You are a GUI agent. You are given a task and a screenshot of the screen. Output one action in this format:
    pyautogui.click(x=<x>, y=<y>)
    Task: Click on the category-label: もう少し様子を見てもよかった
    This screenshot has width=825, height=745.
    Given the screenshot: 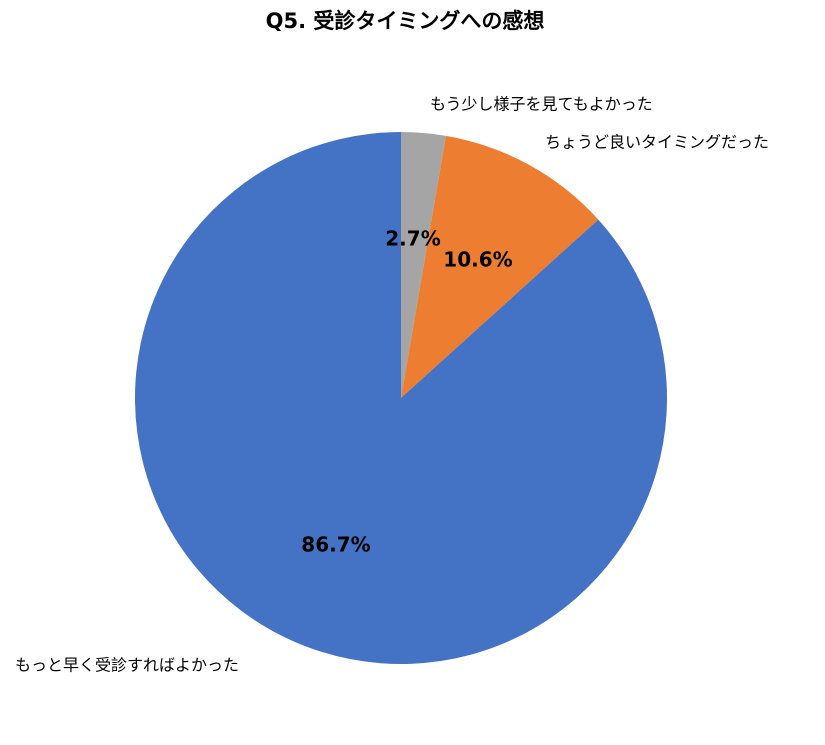 What is the action you would take?
    pyautogui.click(x=541, y=104)
    